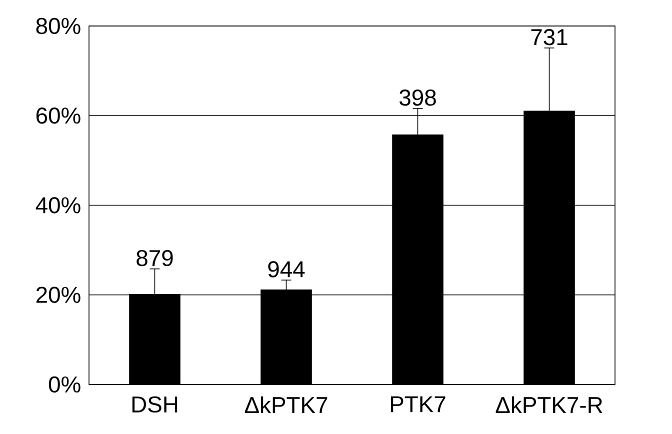 This screenshot has width=672, height=434. What do you see at coordinates (58, 205) in the screenshot?
I see `y-tick-label: 40%` at bounding box center [58, 205].